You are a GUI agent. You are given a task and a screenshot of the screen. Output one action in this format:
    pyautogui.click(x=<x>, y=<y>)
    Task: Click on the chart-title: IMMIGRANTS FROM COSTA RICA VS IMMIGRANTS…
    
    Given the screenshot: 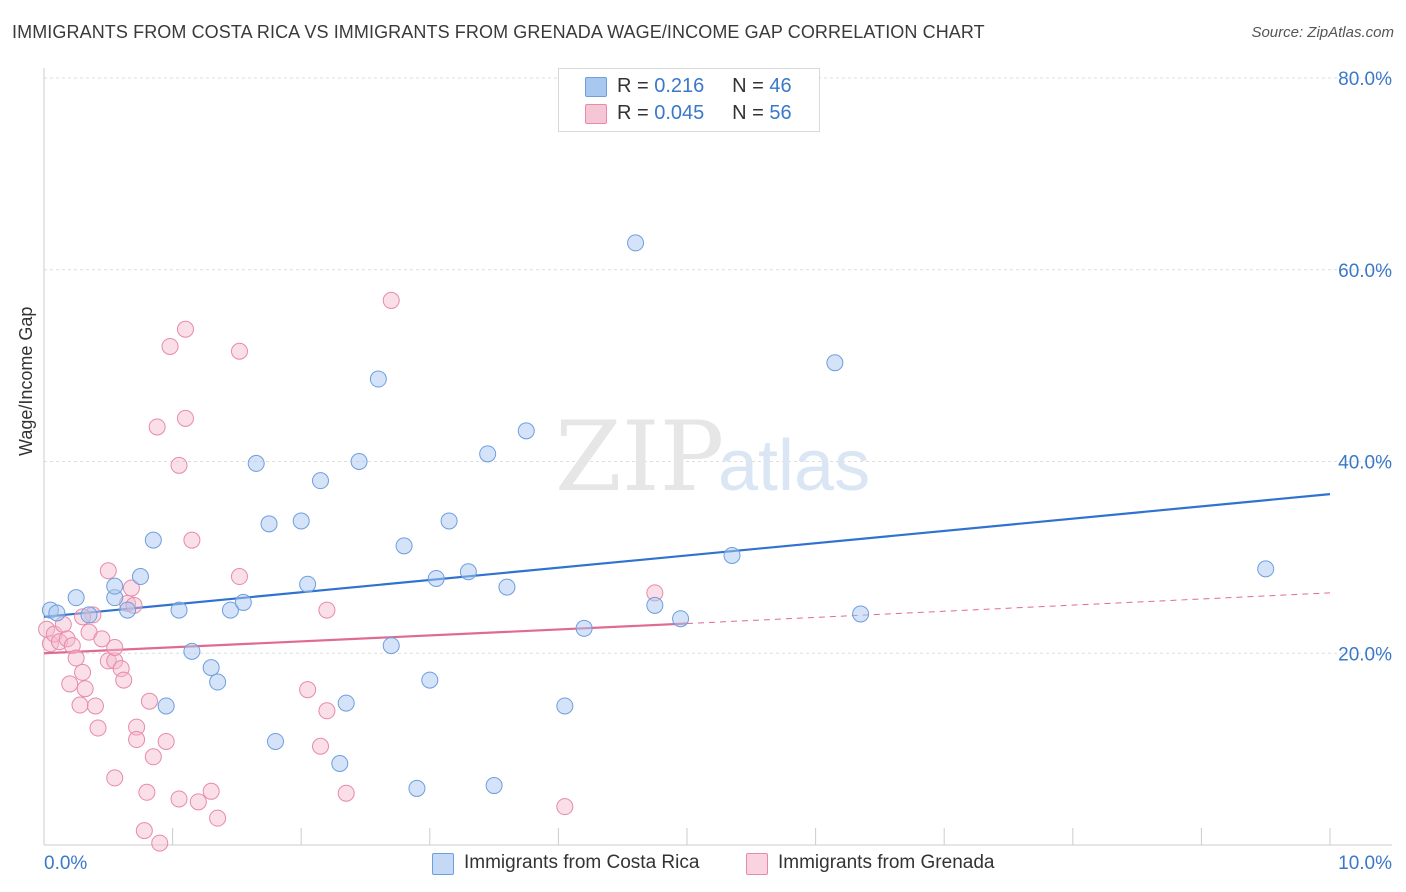 What is the action you would take?
    pyautogui.click(x=498, y=32)
    